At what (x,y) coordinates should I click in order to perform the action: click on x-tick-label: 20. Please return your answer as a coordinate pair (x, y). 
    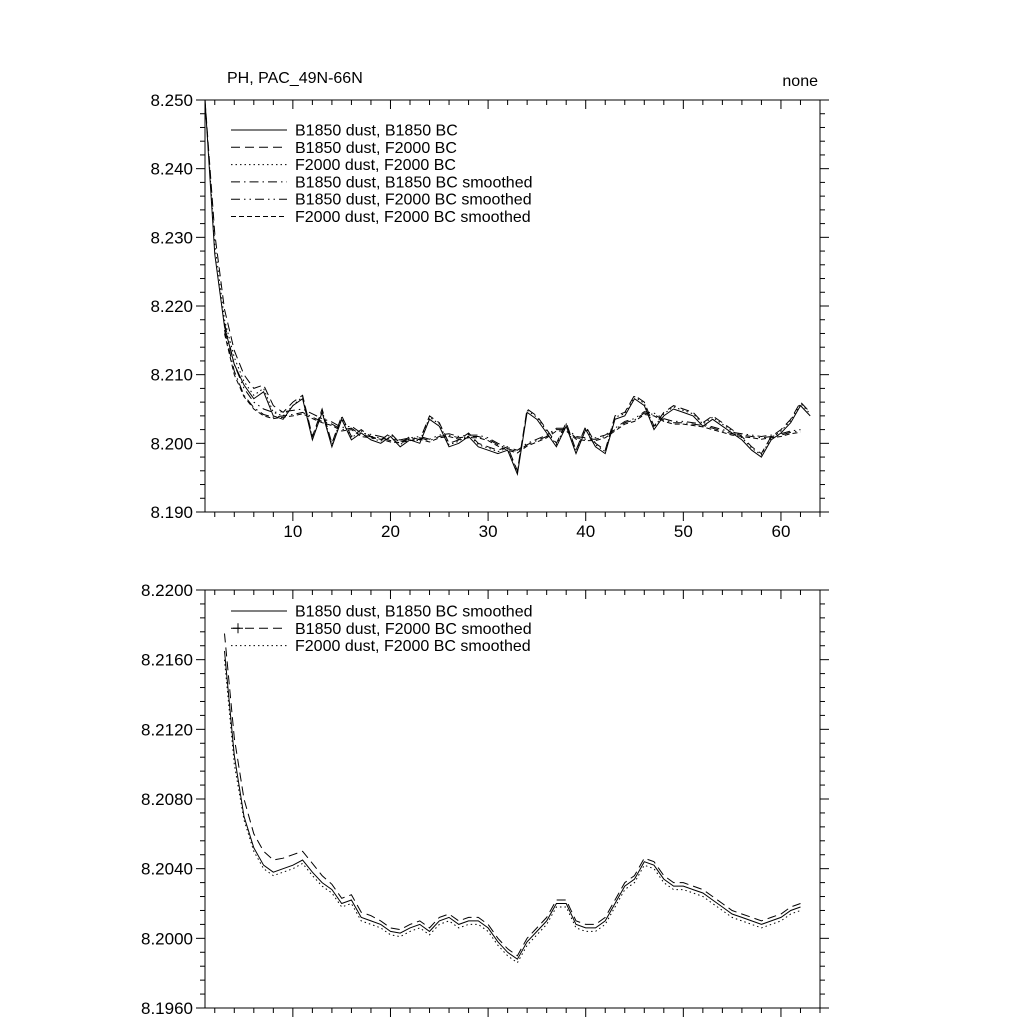
    Looking at the image, I should click on (390, 531).